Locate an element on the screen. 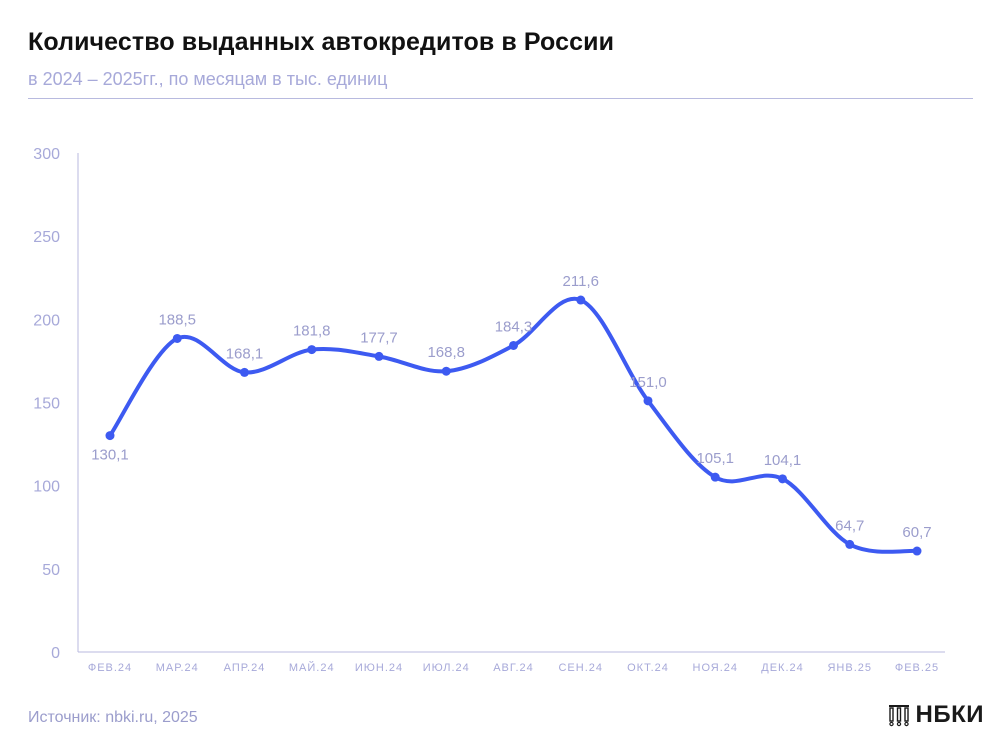  x-tick-label: ИЮЛ.24 is located at coordinates (446, 668).